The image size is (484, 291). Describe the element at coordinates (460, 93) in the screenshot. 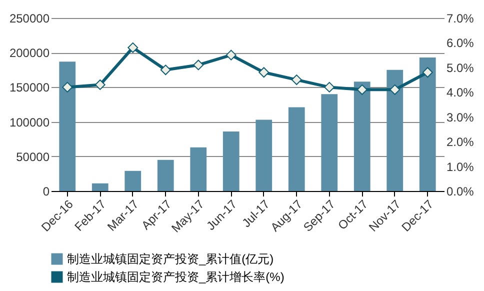

I see `y2-tick-label: 4.0%` at that location.